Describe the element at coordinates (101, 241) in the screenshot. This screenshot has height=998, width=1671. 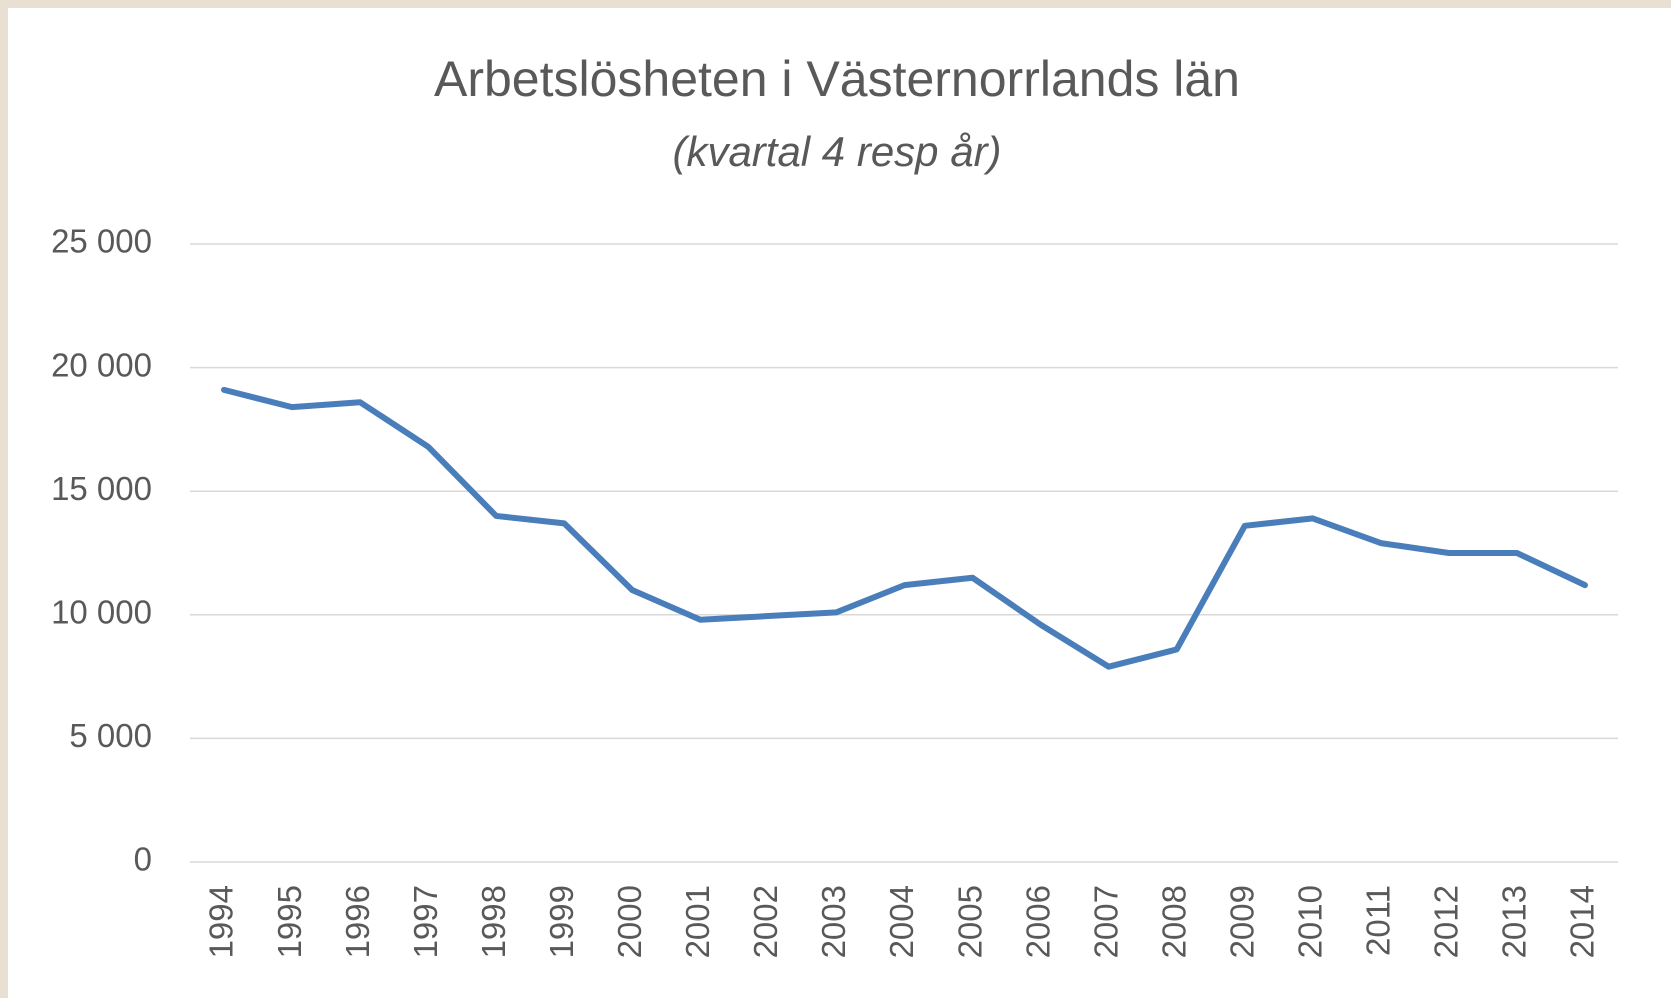
I see `y-tick-label: 25 000` at that location.